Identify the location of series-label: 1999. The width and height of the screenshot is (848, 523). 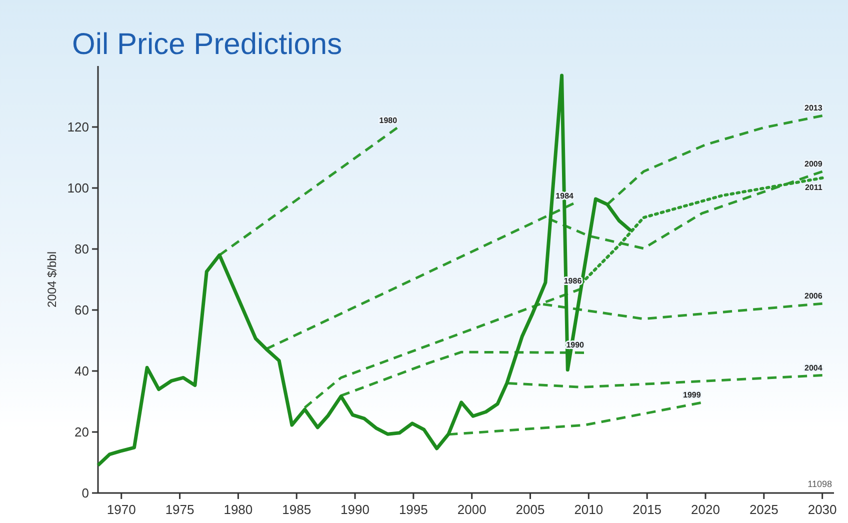
(692, 395).